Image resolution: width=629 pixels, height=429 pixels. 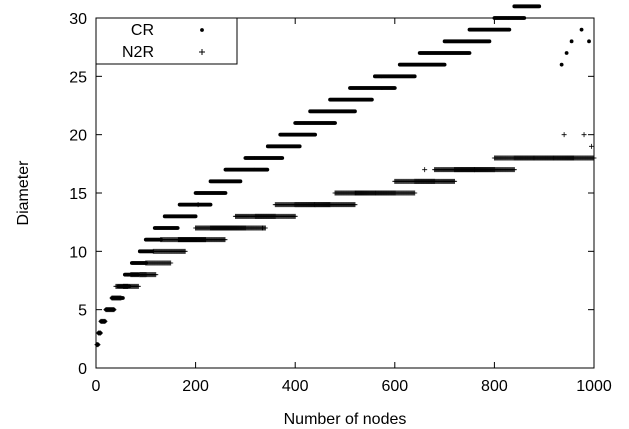 What do you see at coordinates (394, 386) in the screenshot?
I see `x-tick-label: 600` at bounding box center [394, 386].